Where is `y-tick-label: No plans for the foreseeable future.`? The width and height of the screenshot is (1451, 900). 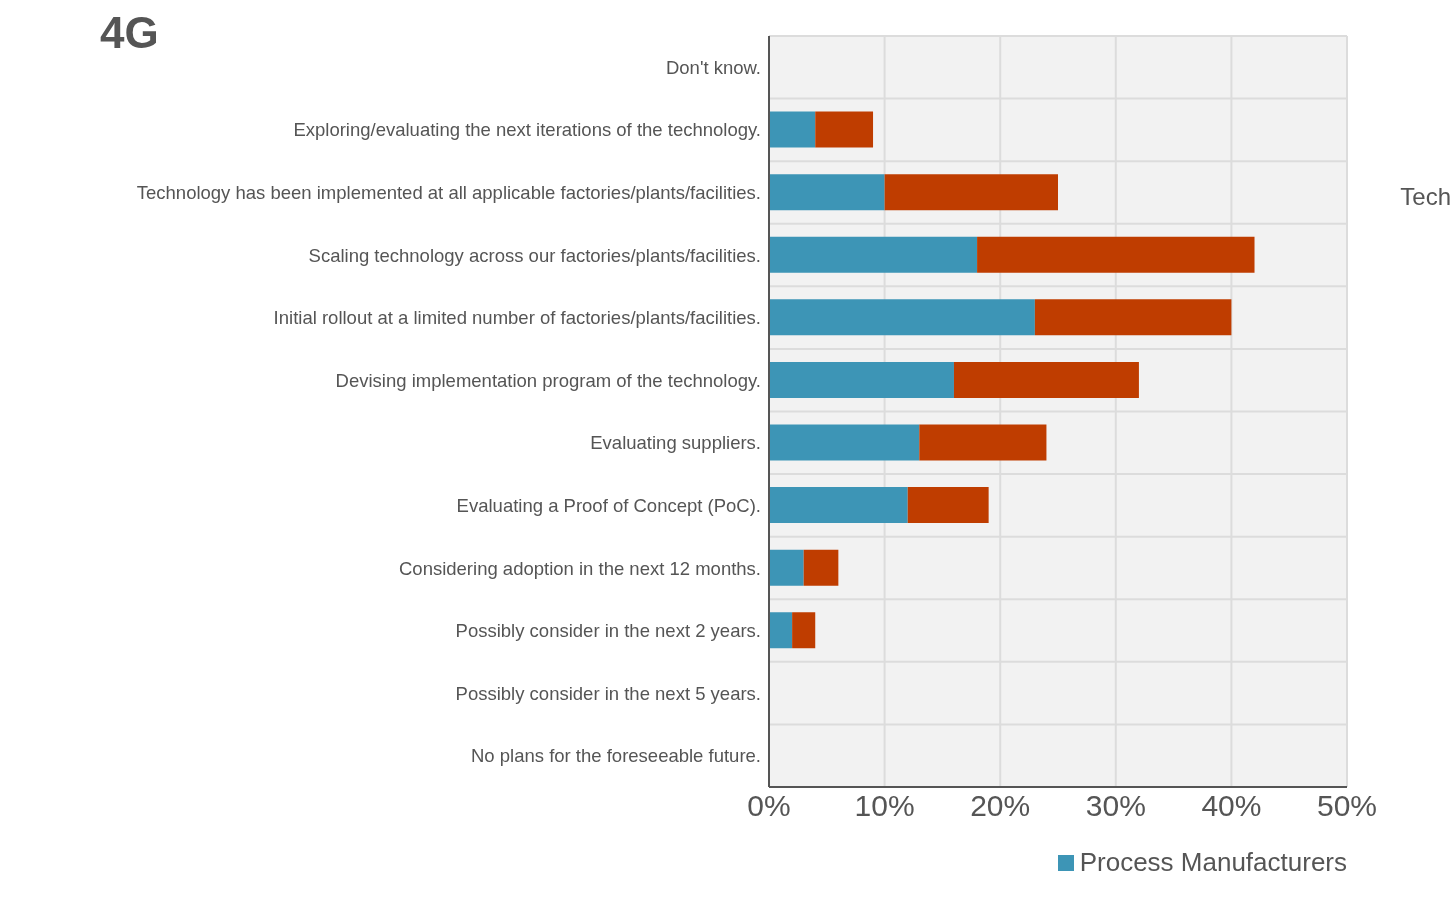 y-tick-label: No plans for the foreseeable future. is located at coordinates (615, 756).